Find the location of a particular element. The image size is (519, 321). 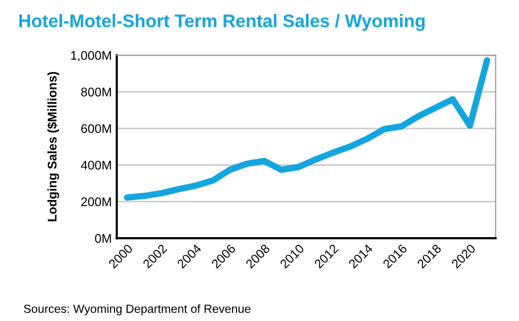

y-tick-label: 800M is located at coordinates (96, 92).